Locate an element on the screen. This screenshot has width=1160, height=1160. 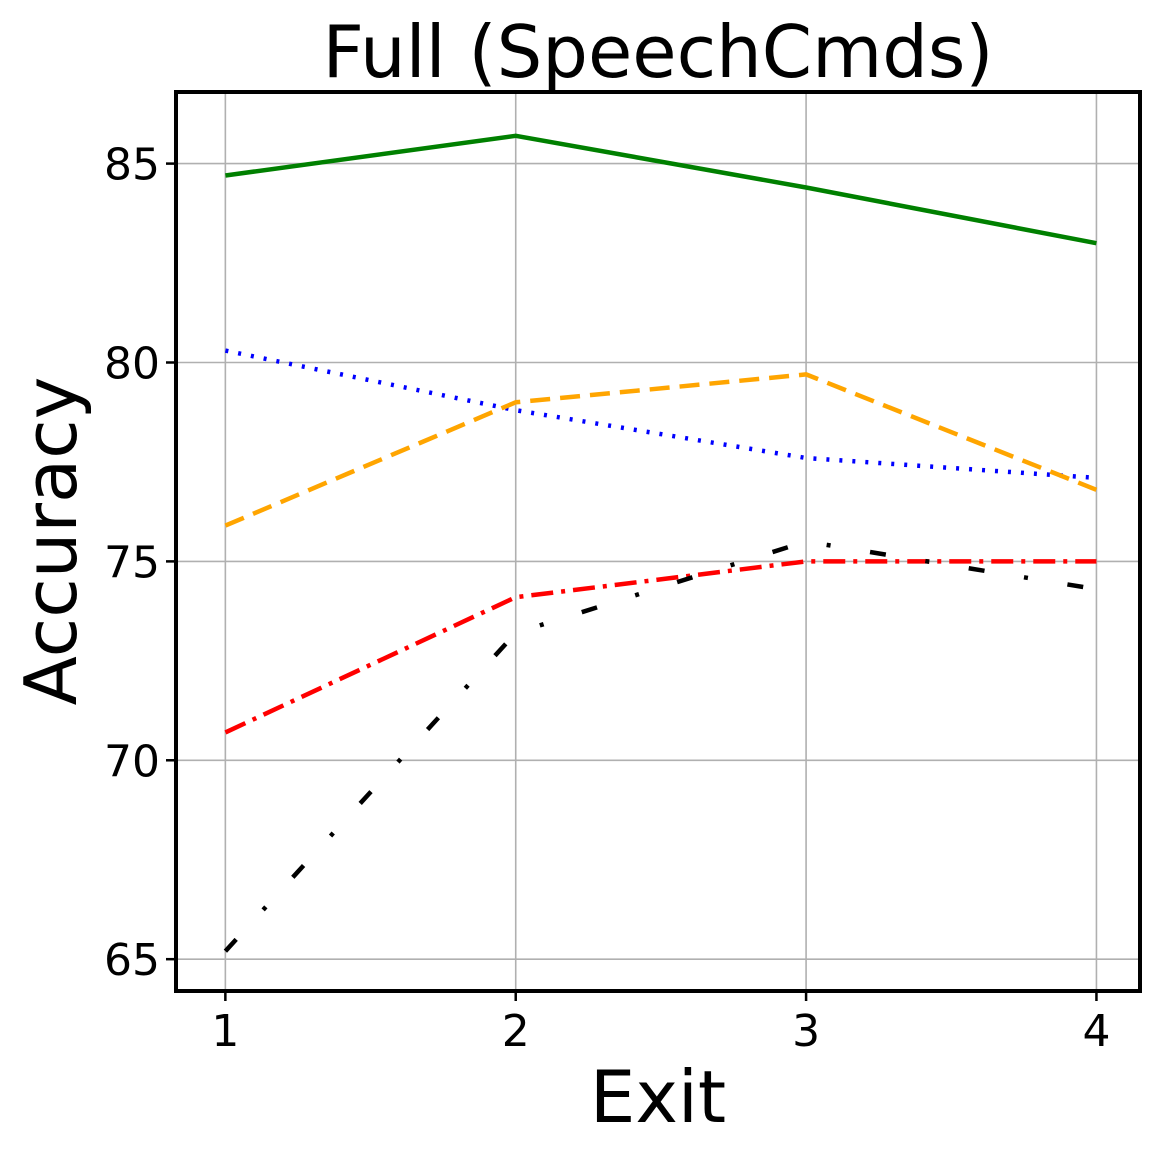
x-tick-label: 4 is located at coordinates (1096, 1031).